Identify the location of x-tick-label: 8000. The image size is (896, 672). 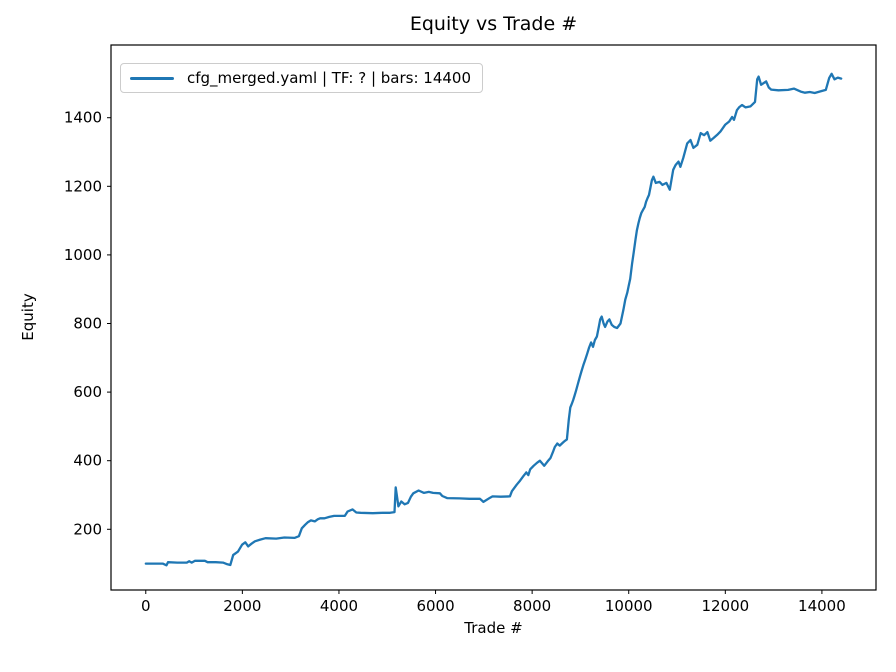
(532, 606).